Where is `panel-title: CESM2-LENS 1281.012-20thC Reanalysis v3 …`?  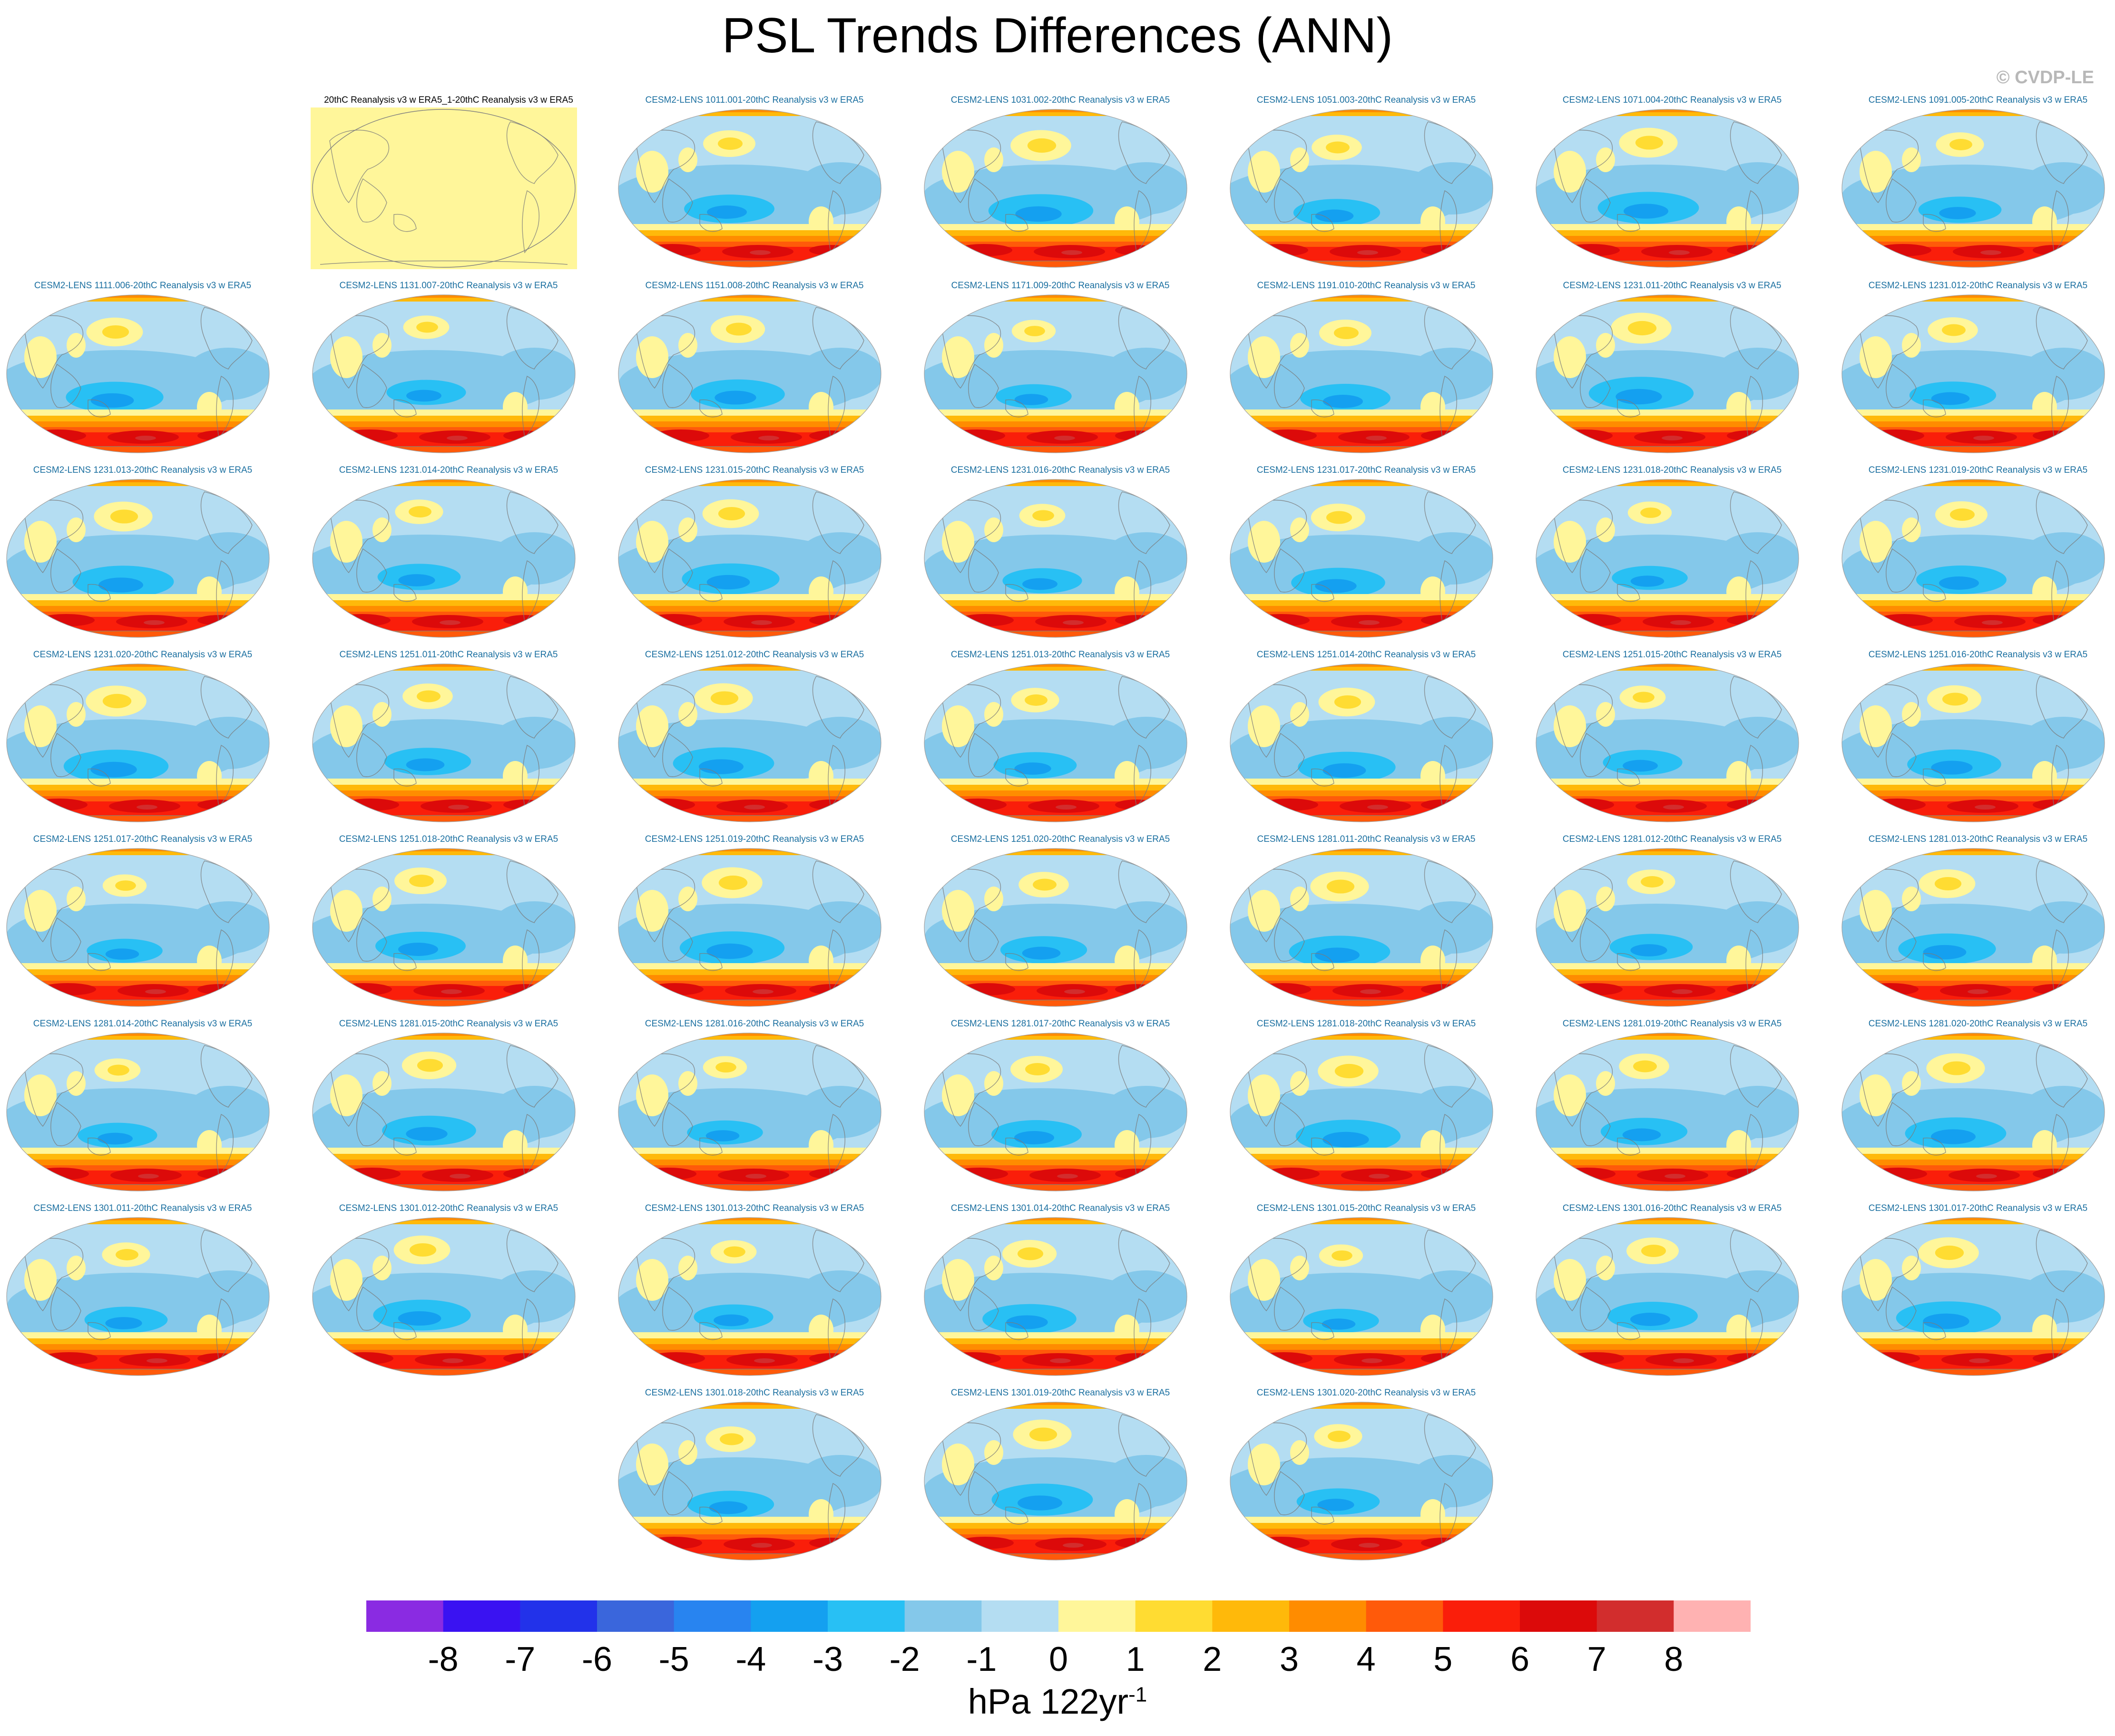 panel-title: CESM2-LENS 1281.012-20thC Reanalysis v3 … is located at coordinates (1672, 839).